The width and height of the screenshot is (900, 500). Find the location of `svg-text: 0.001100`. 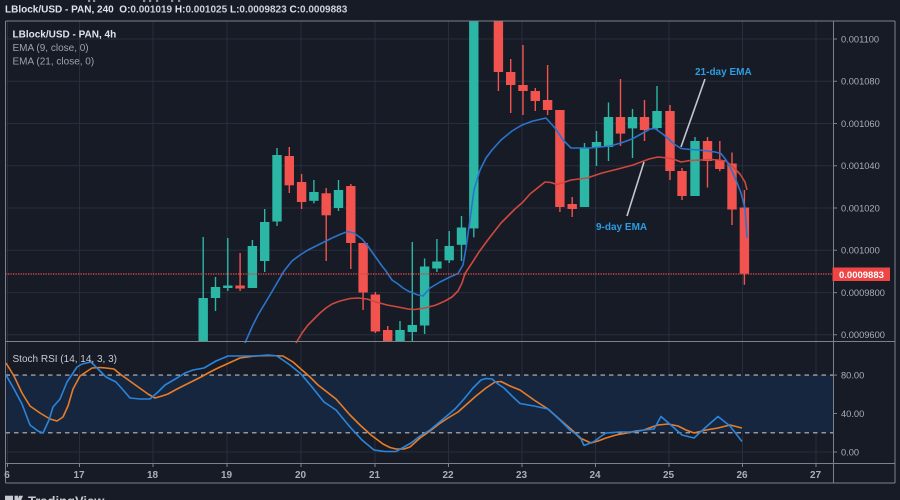

svg-text: 0.001100 is located at coordinates (860, 39).